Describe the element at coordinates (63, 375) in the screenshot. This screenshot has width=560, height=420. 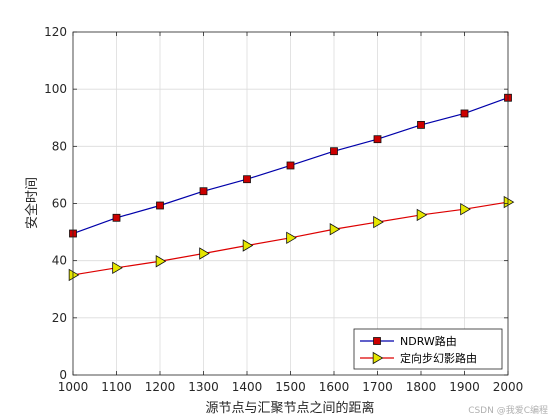
I see `y-tick-label: 0` at that location.